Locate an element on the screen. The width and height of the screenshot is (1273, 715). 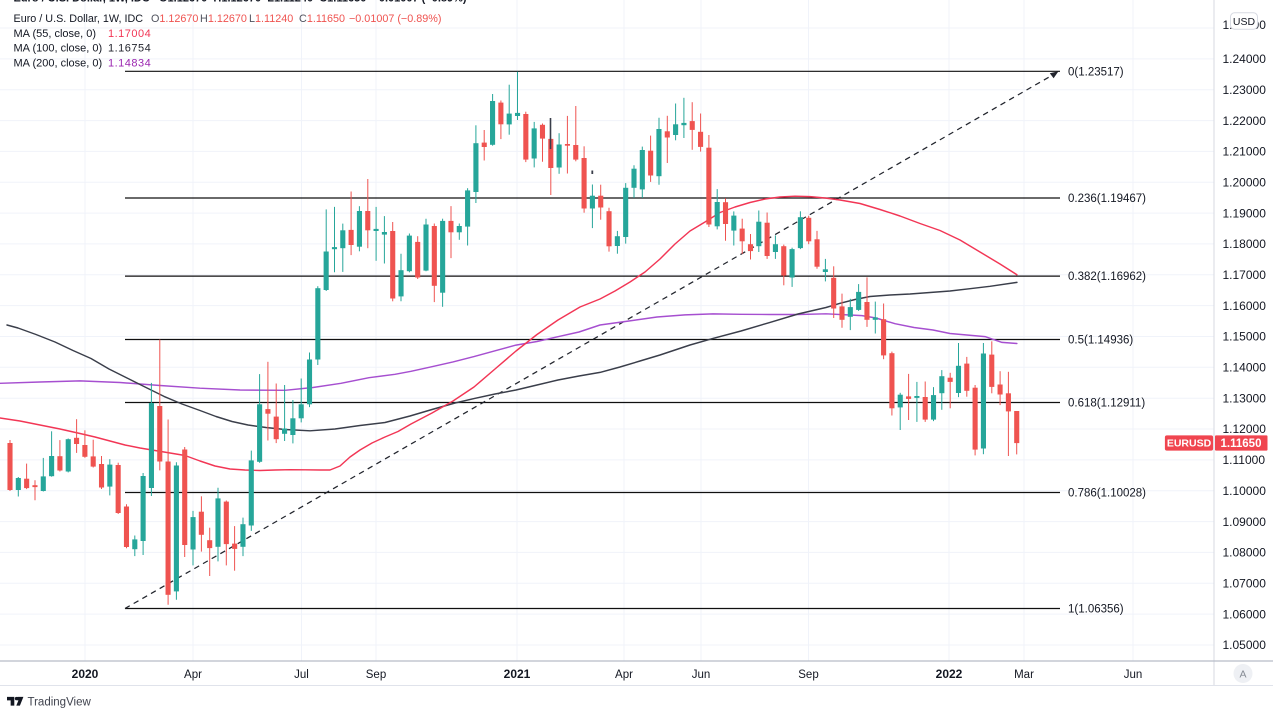
svg-text: 1.22000 is located at coordinates (1245, 121).